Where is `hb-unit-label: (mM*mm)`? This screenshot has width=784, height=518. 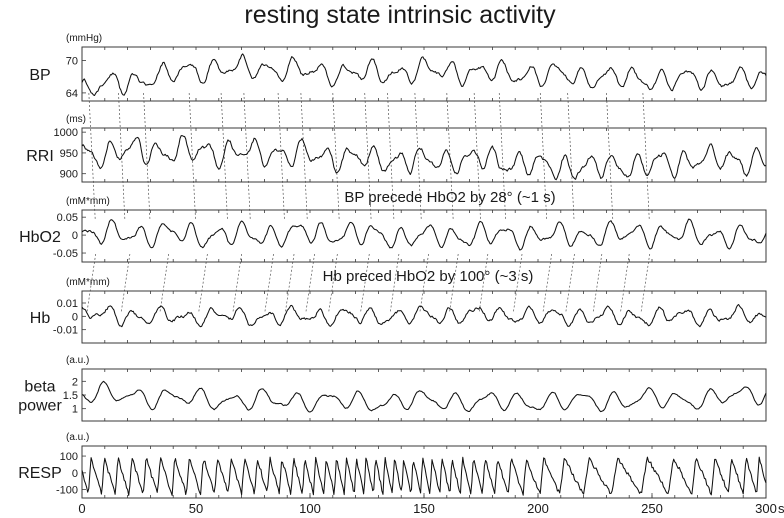 hb-unit-label: (mM*mm) is located at coordinates (88, 282).